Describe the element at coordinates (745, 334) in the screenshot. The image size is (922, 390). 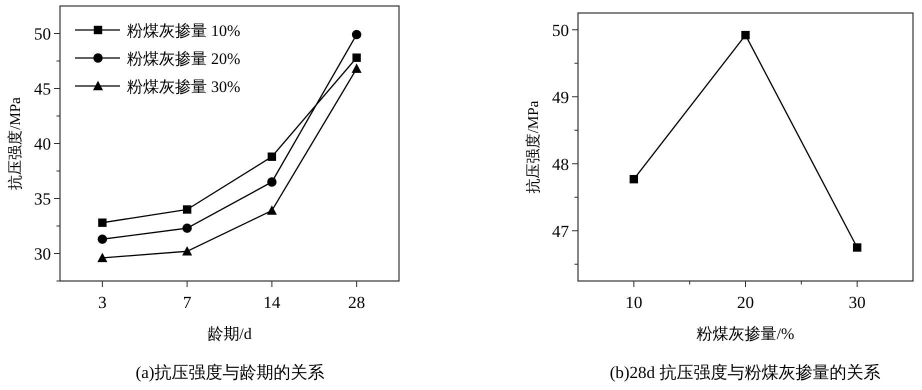
I see `x-axis-title: 粉煤灰掺量/%` at that location.